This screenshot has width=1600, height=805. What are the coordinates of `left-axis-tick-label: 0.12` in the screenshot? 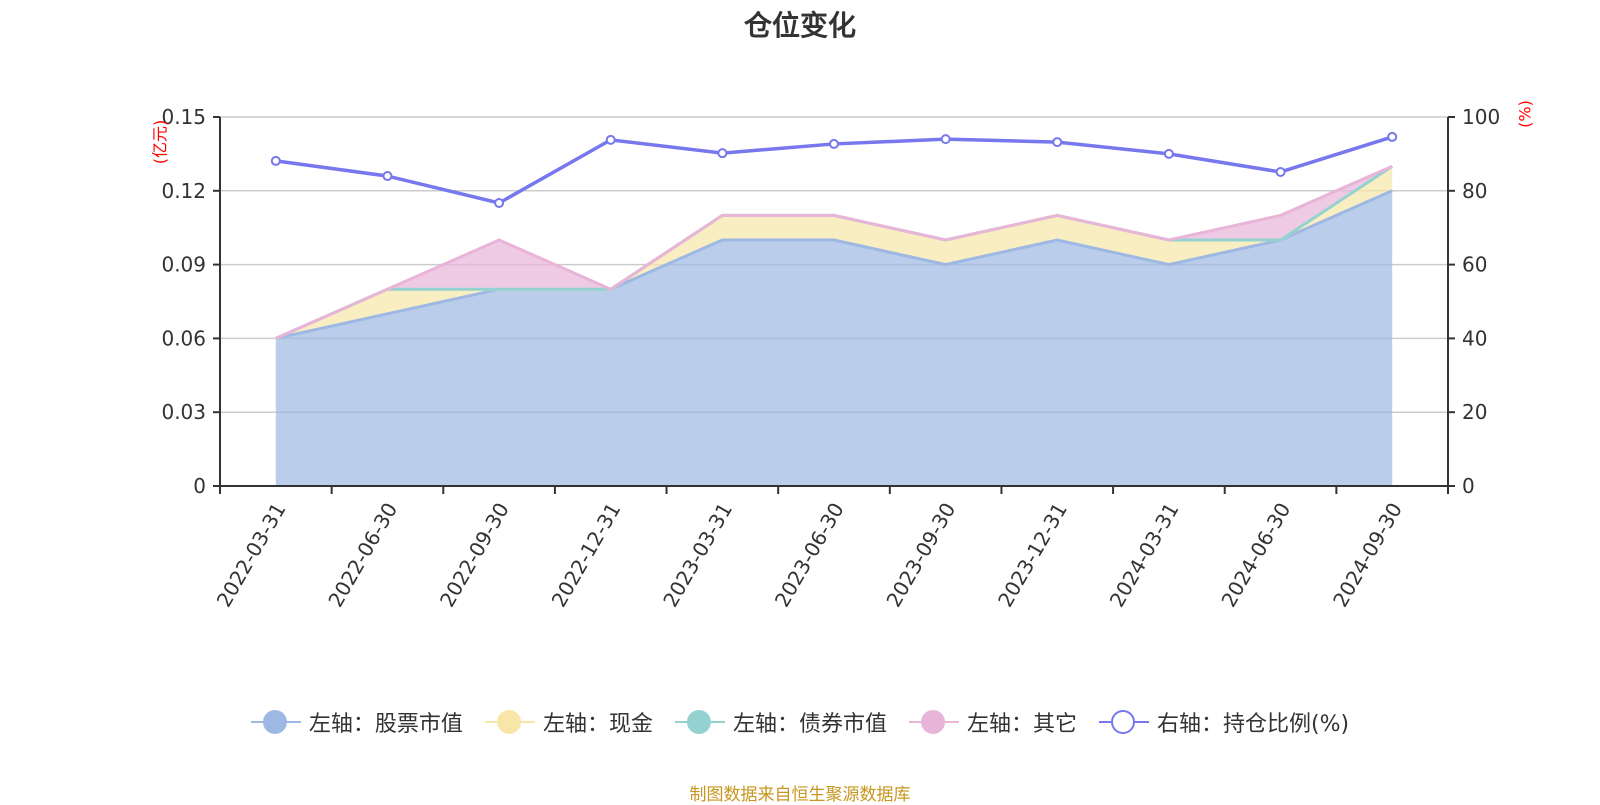 It's located at (183, 191).